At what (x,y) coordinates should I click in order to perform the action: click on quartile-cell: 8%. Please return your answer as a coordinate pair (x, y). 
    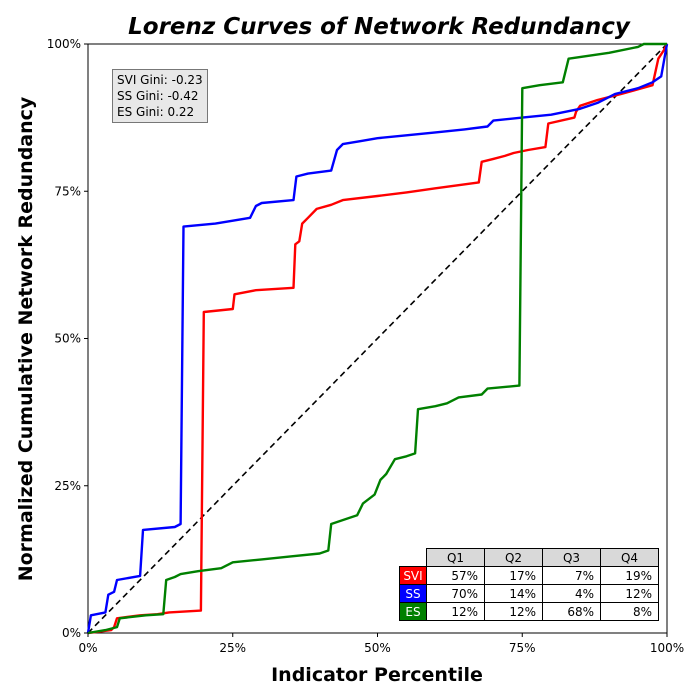
    Looking at the image, I should click on (629, 611).